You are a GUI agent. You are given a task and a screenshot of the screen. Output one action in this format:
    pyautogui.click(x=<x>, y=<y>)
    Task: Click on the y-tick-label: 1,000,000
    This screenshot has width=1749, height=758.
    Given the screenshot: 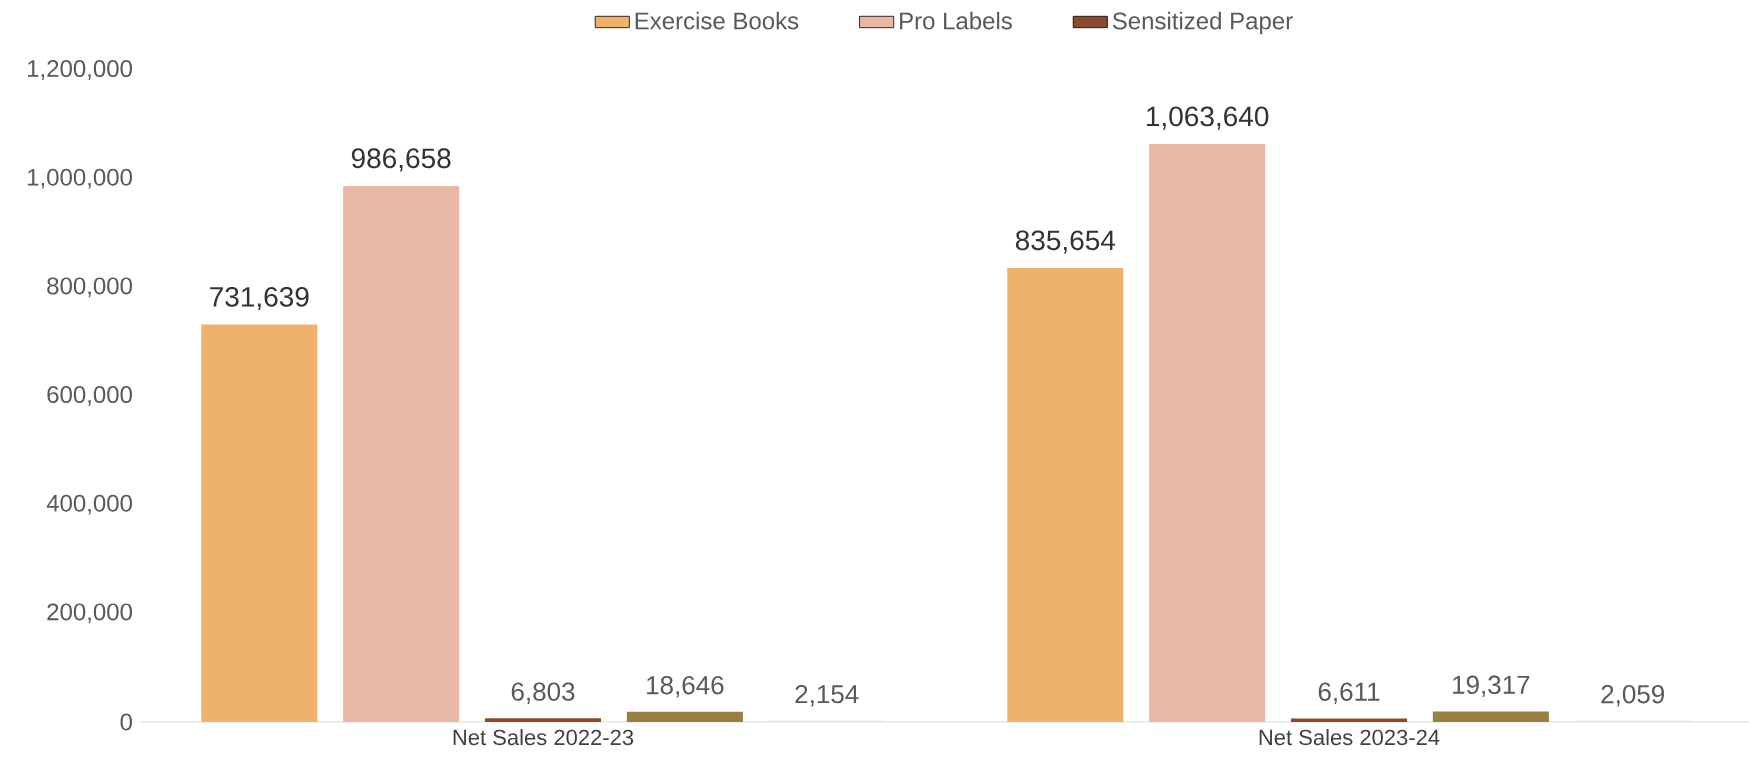 What is the action you would take?
    pyautogui.click(x=79, y=178)
    